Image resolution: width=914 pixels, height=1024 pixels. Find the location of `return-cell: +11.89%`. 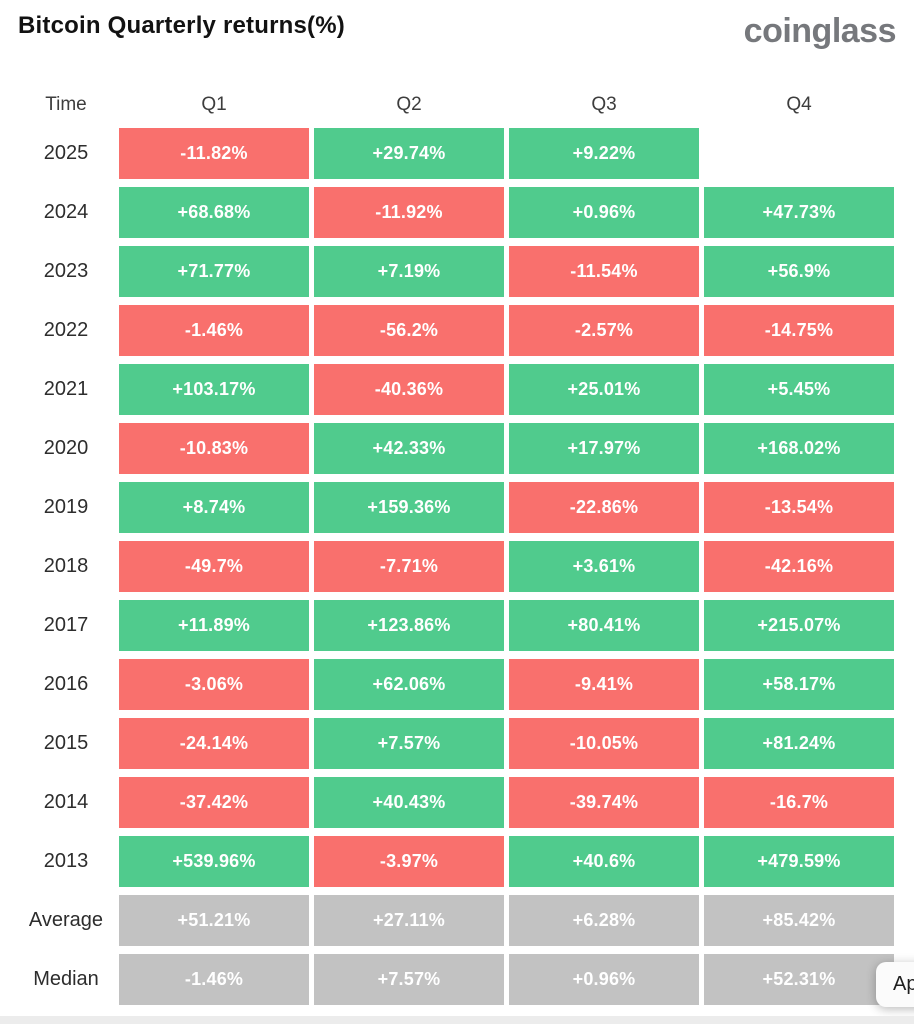

return-cell: +11.89% is located at coordinates (214, 625).